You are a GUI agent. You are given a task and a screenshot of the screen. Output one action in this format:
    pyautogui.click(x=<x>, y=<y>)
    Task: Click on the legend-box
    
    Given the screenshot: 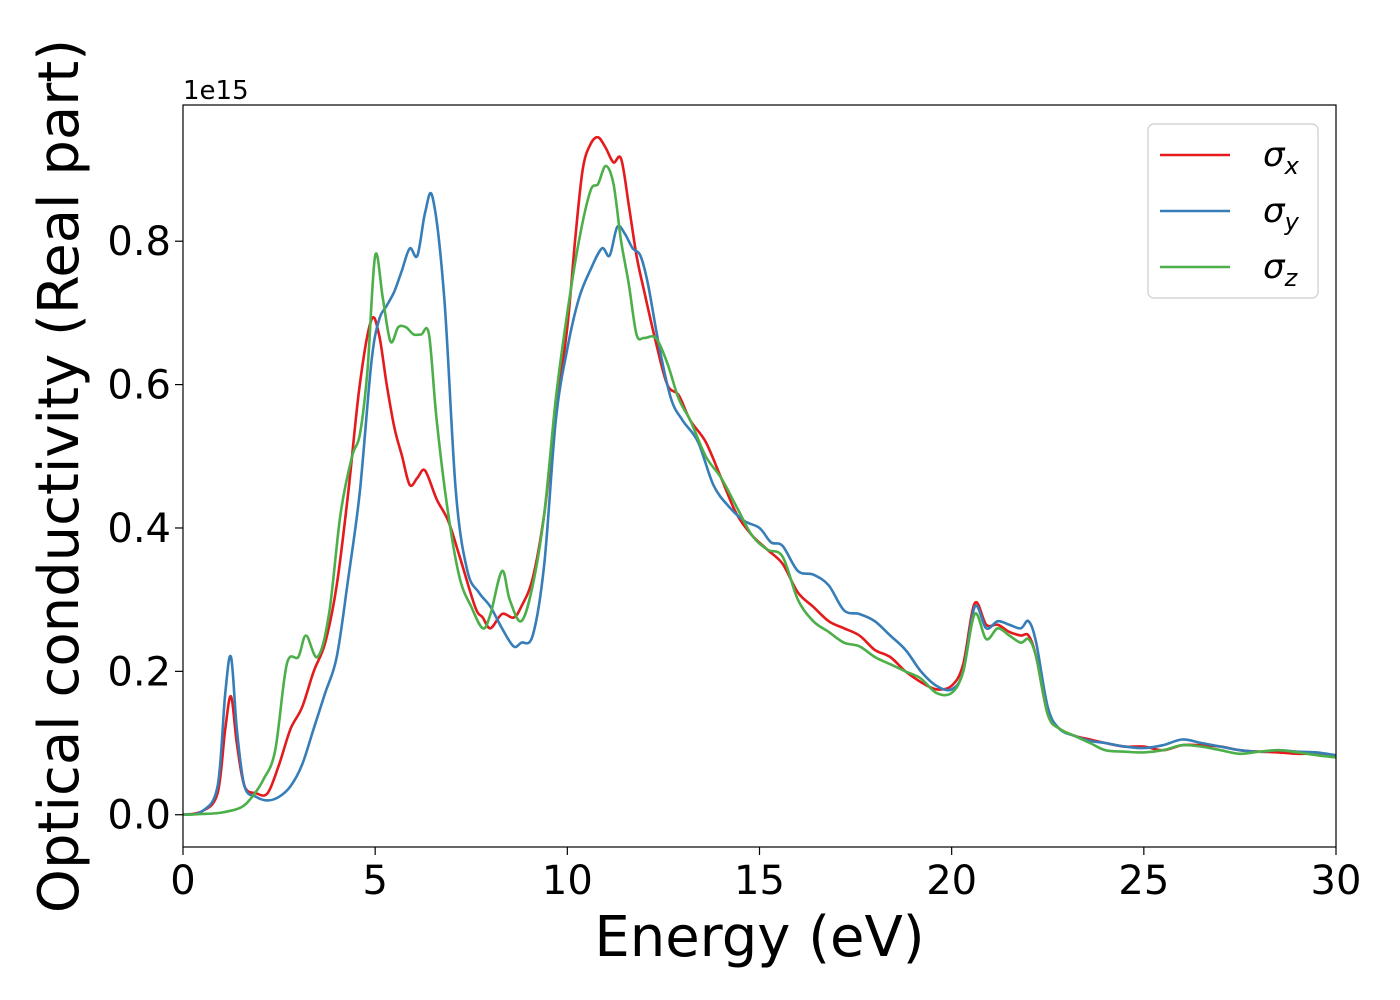 What is the action you would take?
    pyautogui.click(x=1233, y=211)
    